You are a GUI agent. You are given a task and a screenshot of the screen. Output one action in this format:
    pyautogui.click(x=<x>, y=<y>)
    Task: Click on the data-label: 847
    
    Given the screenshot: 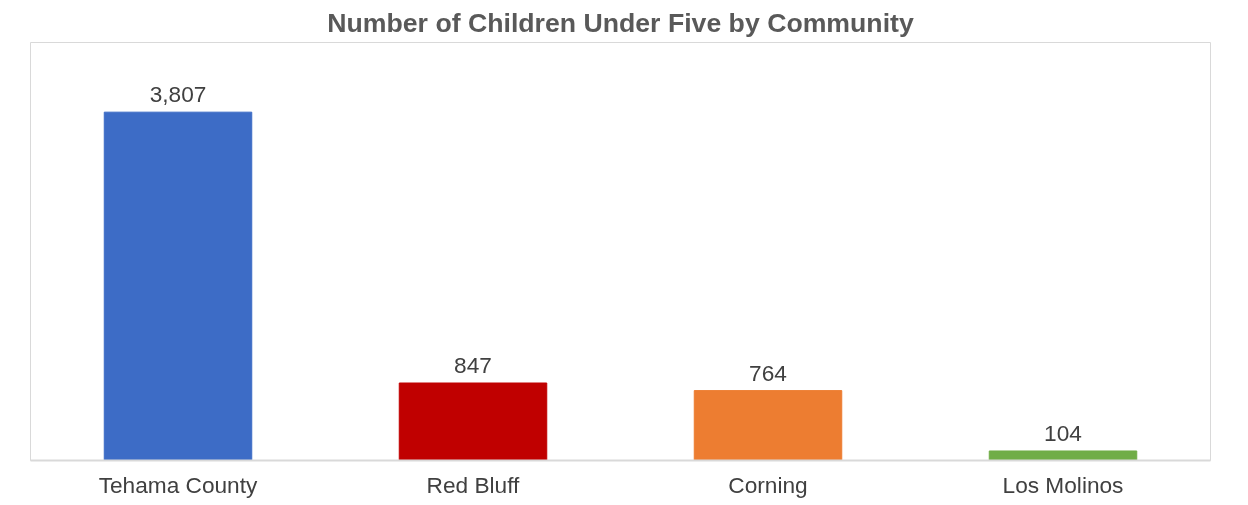 What is the action you would take?
    pyautogui.click(x=473, y=365)
    